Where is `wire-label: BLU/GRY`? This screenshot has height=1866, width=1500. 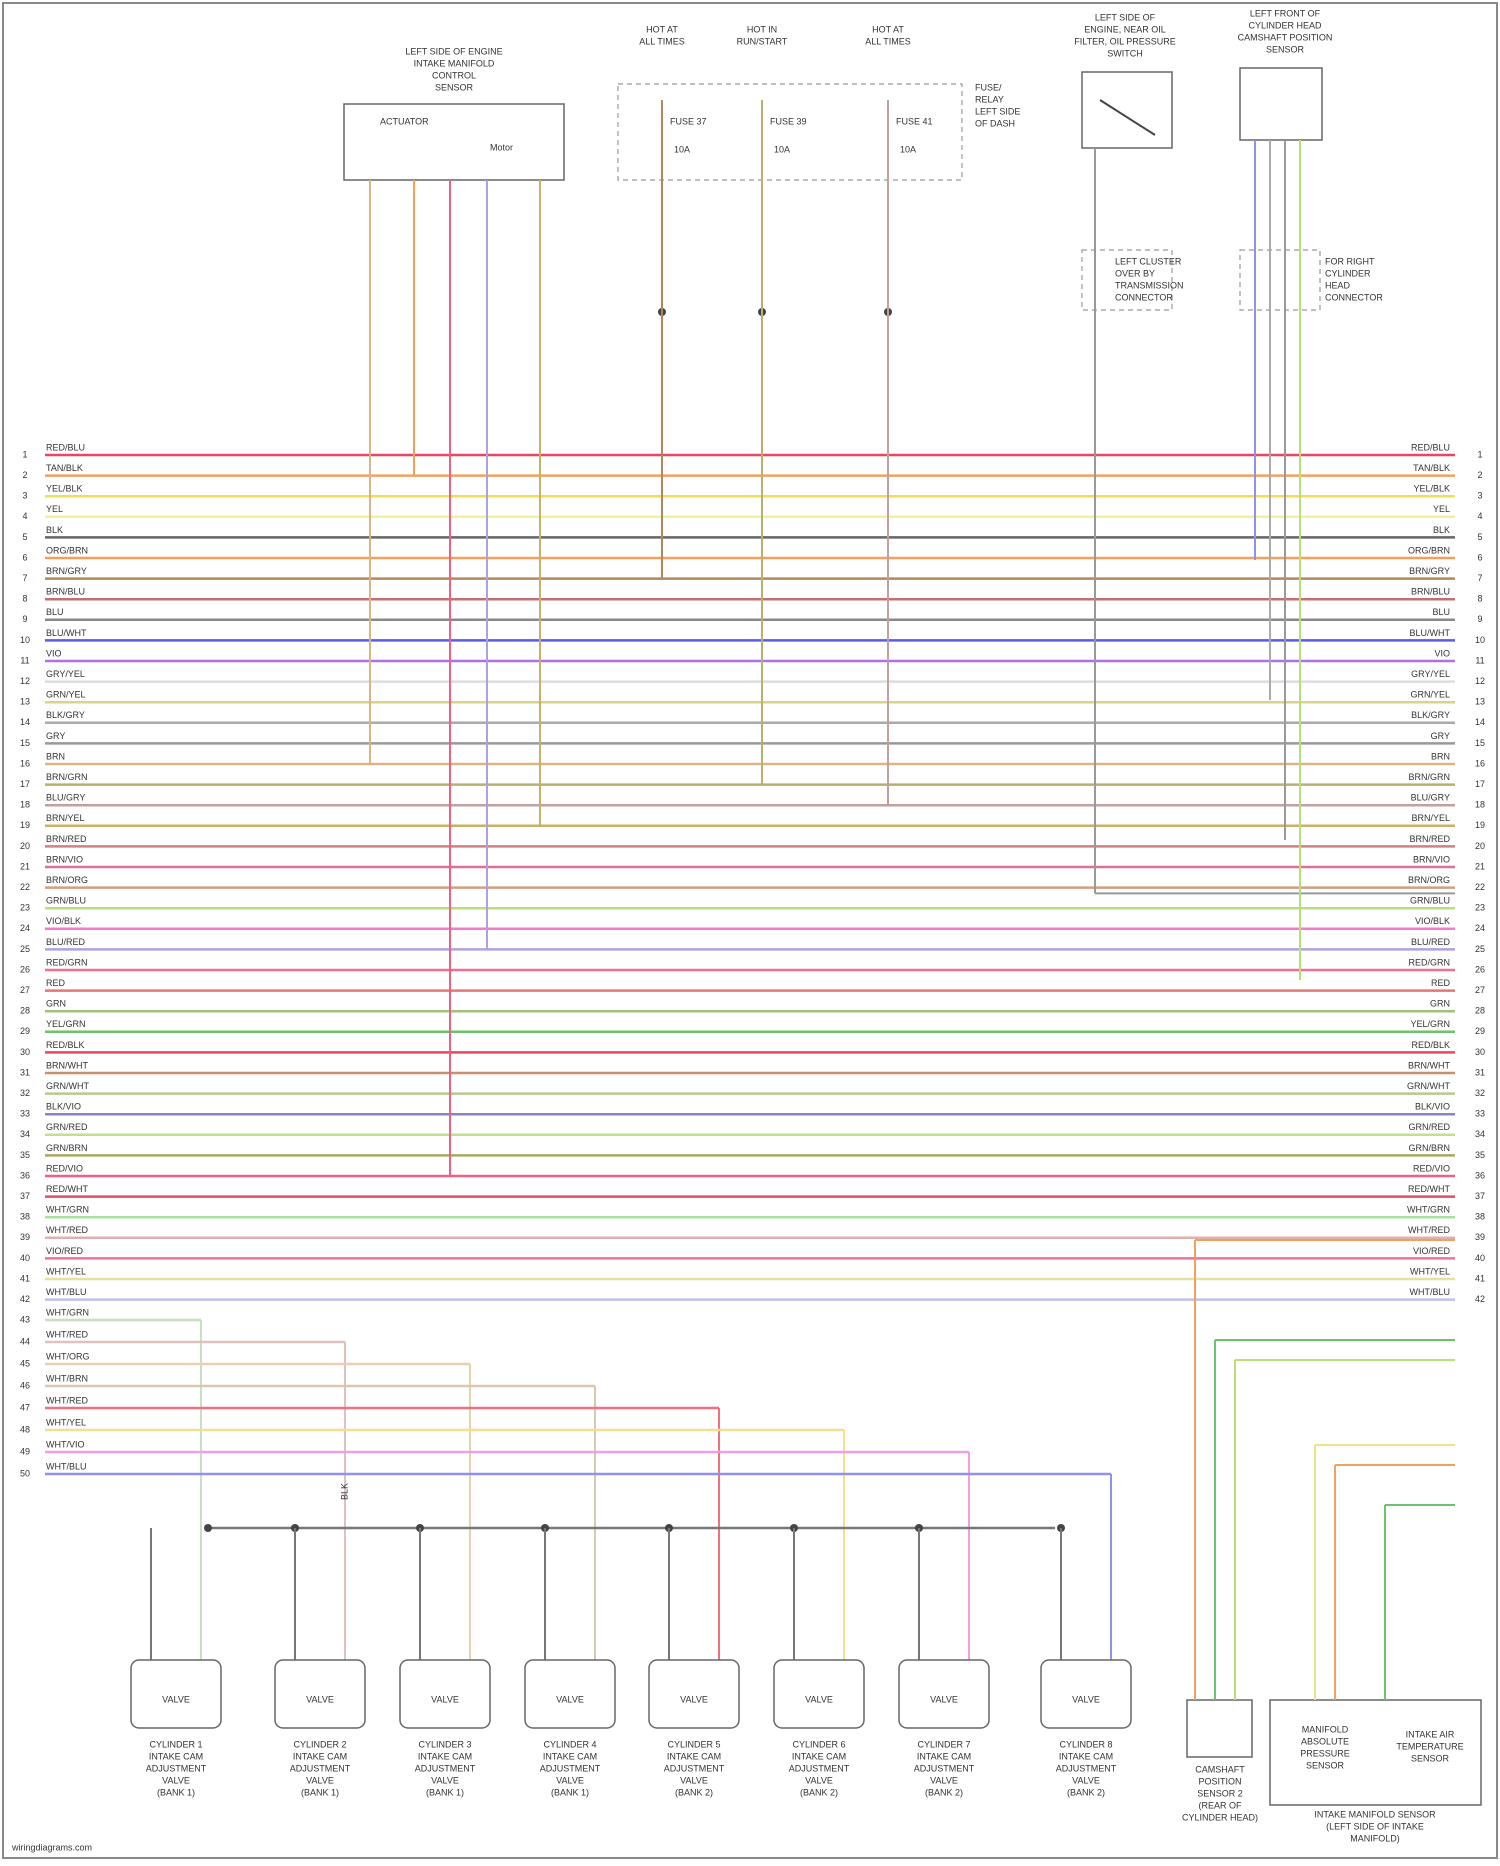 wire-label: BLU/GRY is located at coordinates (65, 798).